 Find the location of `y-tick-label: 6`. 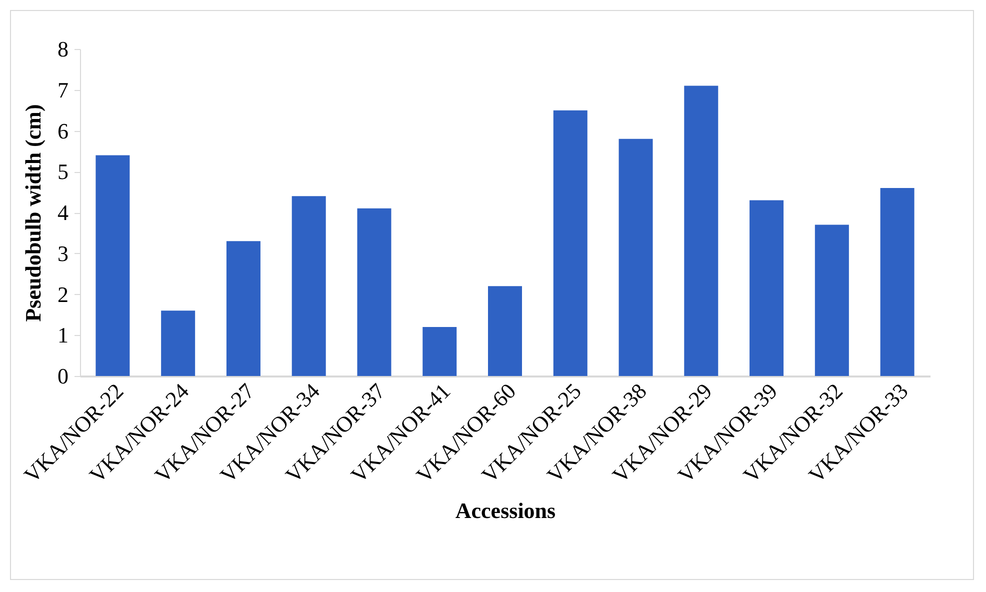

y-tick-label: 6 is located at coordinates (63, 131).